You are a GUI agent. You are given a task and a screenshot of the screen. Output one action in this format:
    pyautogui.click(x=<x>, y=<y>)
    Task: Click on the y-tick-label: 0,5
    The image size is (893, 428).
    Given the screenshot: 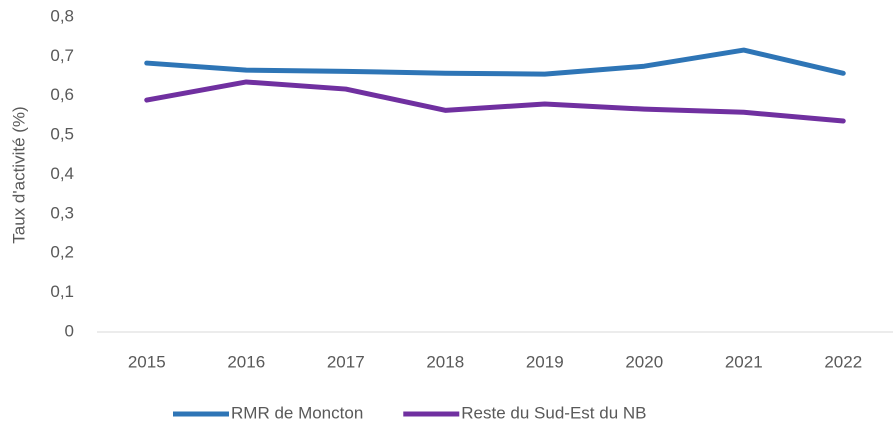 What is the action you would take?
    pyautogui.click(x=62, y=134)
    